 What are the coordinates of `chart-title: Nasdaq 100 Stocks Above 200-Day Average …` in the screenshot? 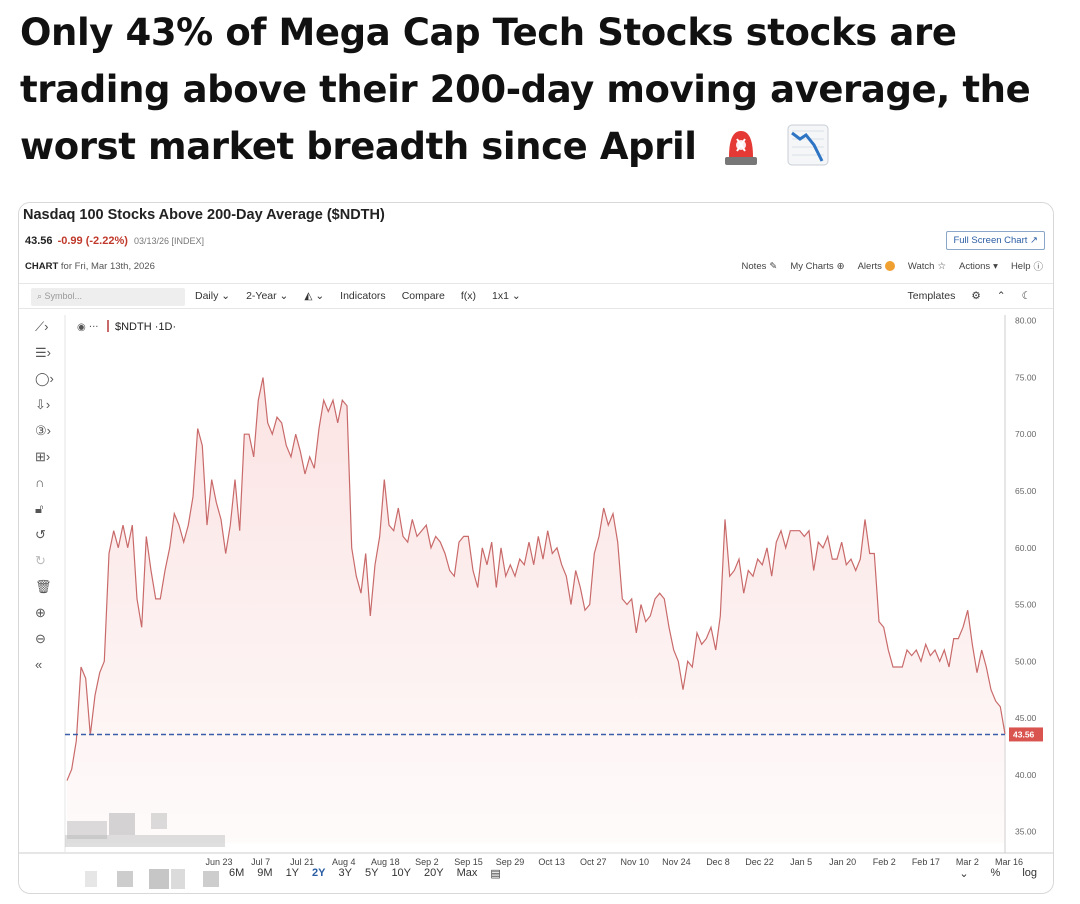 It's located at (204, 215).